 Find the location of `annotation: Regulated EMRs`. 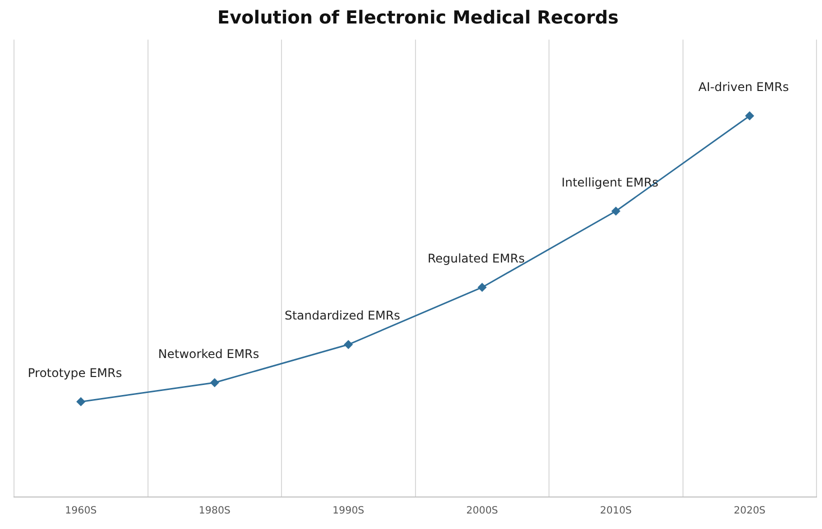

annotation: Regulated EMRs is located at coordinates (476, 258).